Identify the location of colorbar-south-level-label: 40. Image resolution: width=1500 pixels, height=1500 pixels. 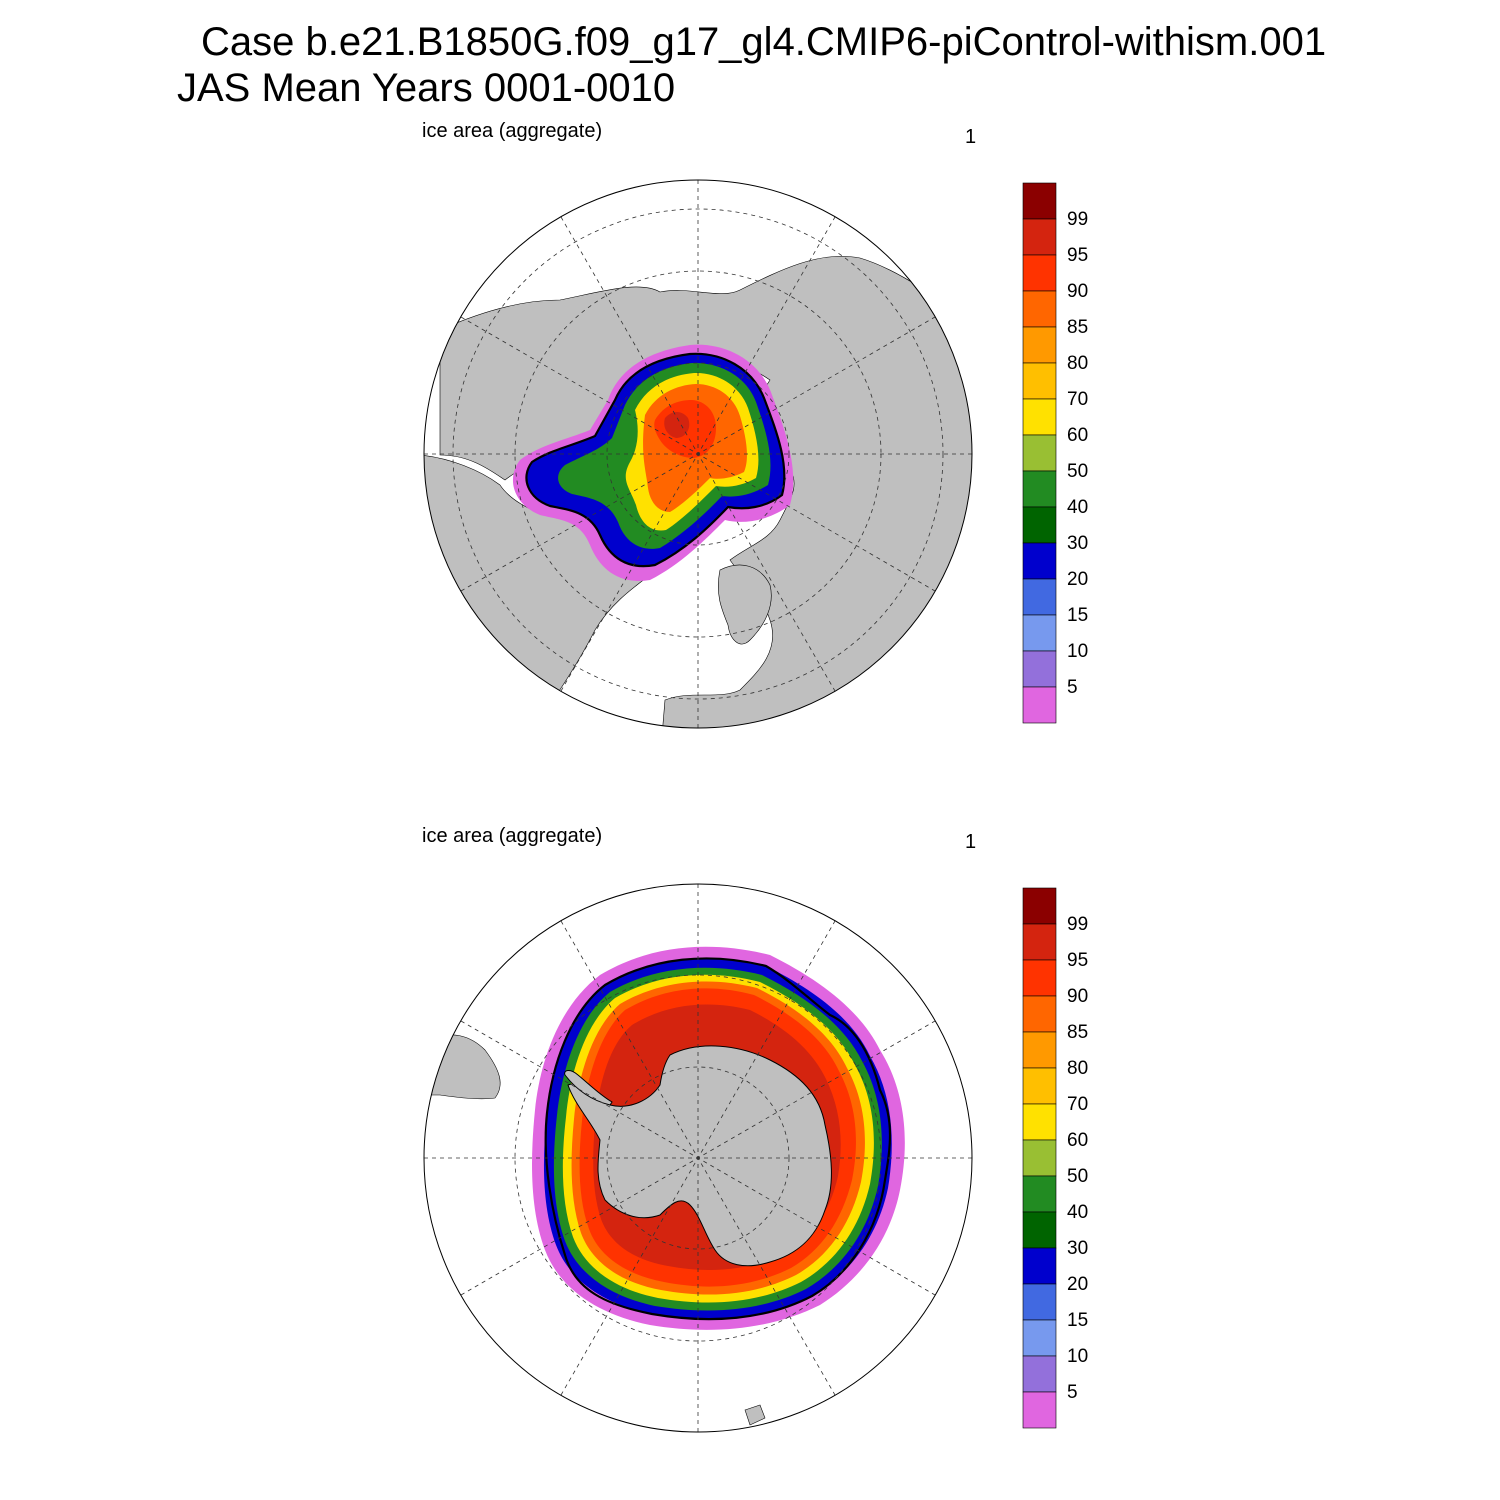
(1077, 1212).